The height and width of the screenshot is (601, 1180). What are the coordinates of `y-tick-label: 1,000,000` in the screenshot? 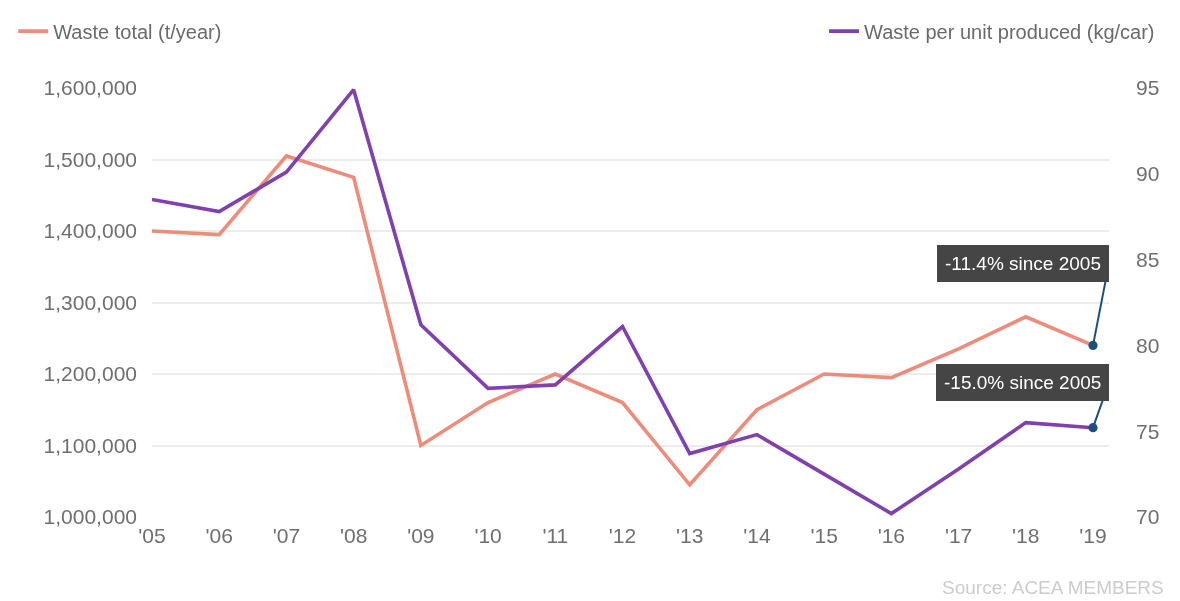 It's located at (90, 517).